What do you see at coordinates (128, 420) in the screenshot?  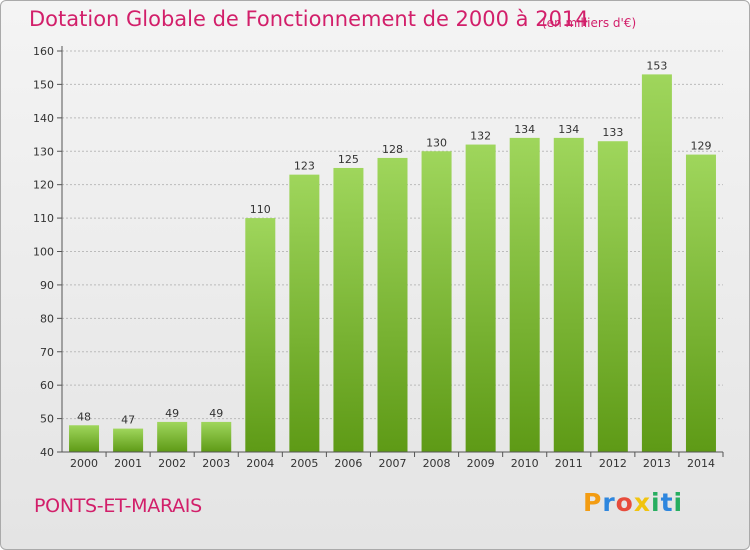 I see `bar-value-label: 47` at bounding box center [128, 420].